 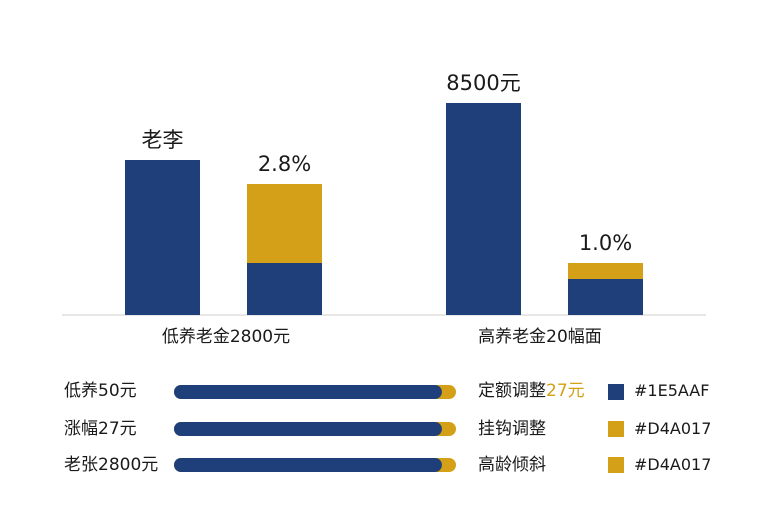 I want to click on adjustment-label: 定额调整27元, so click(x=531, y=391).